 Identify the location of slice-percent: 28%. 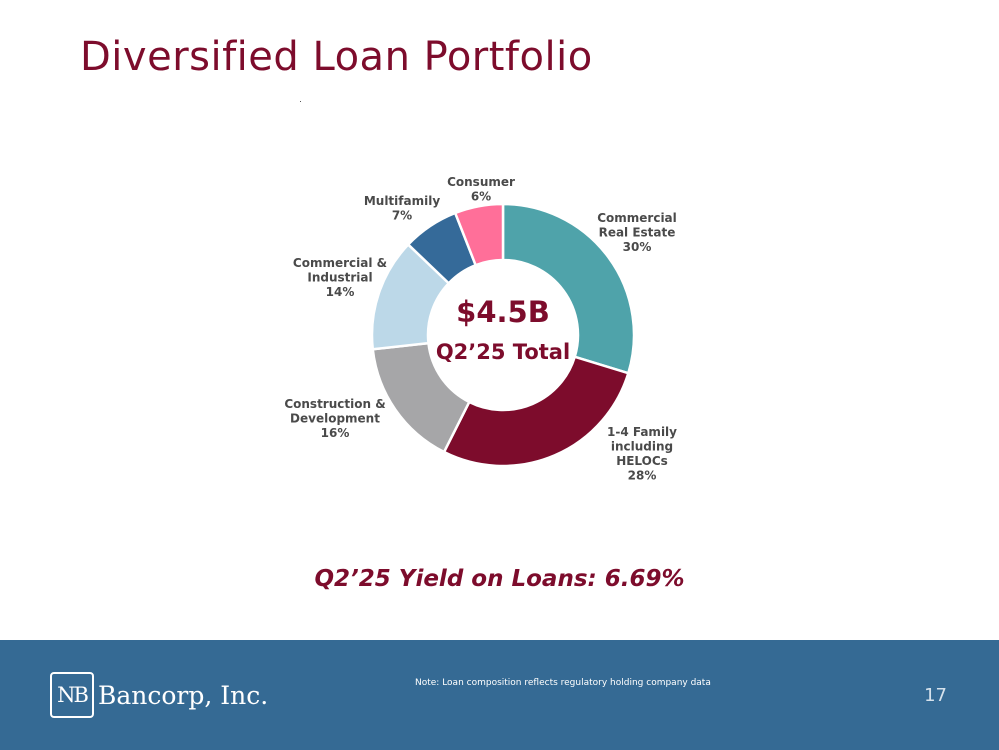
(642, 476).